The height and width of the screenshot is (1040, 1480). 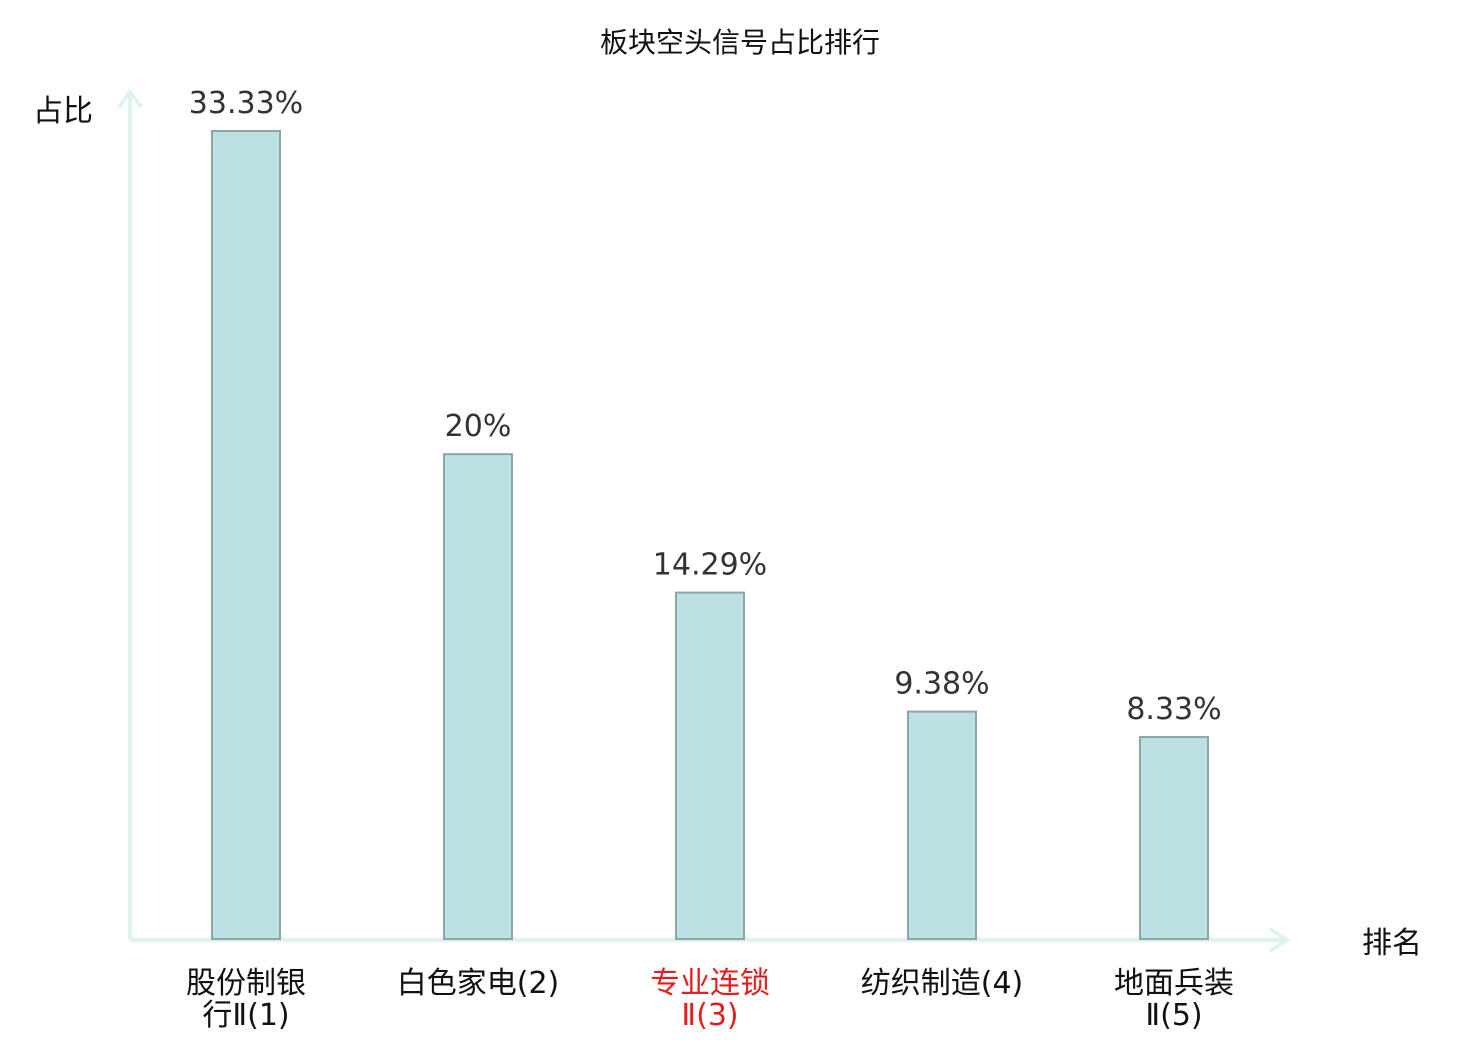 What do you see at coordinates (130, 98) in the screenshot?
I see `y-axis-arrow-icon` at bounding box center [130, 98].